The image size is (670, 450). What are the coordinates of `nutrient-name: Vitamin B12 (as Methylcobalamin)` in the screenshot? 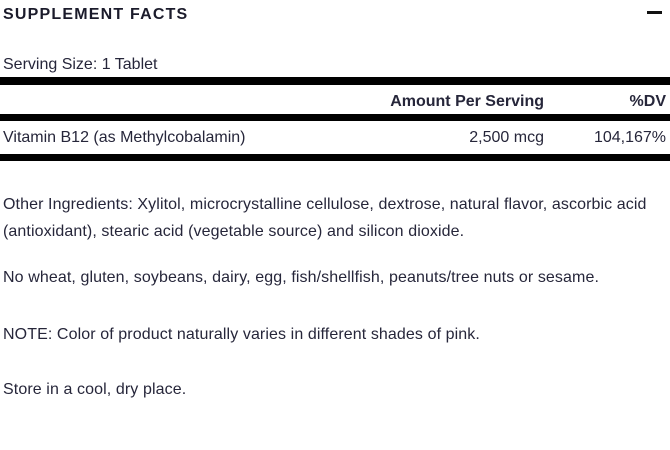 It's located at (124, 137).